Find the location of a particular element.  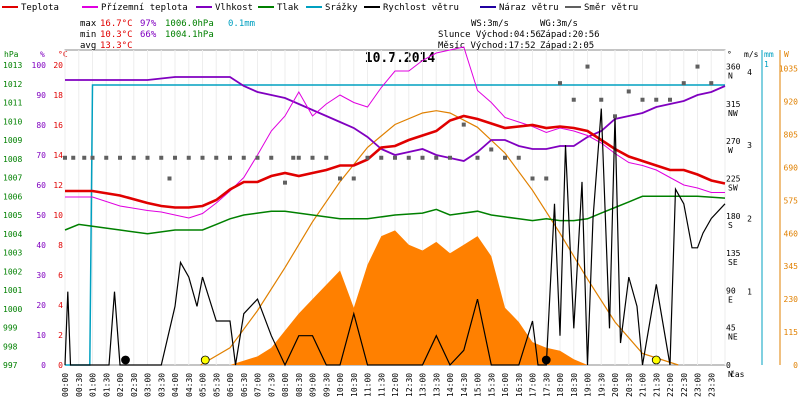

axis-unit-time: čas is located at coordinates (737, 374).